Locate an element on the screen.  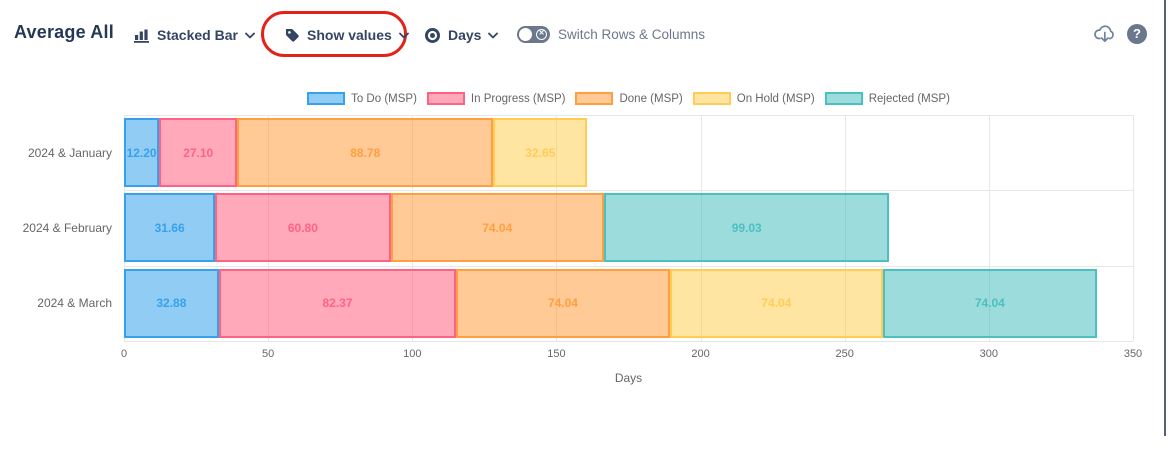
bar-segment: 27.10 is located at coordinates (198, 153).